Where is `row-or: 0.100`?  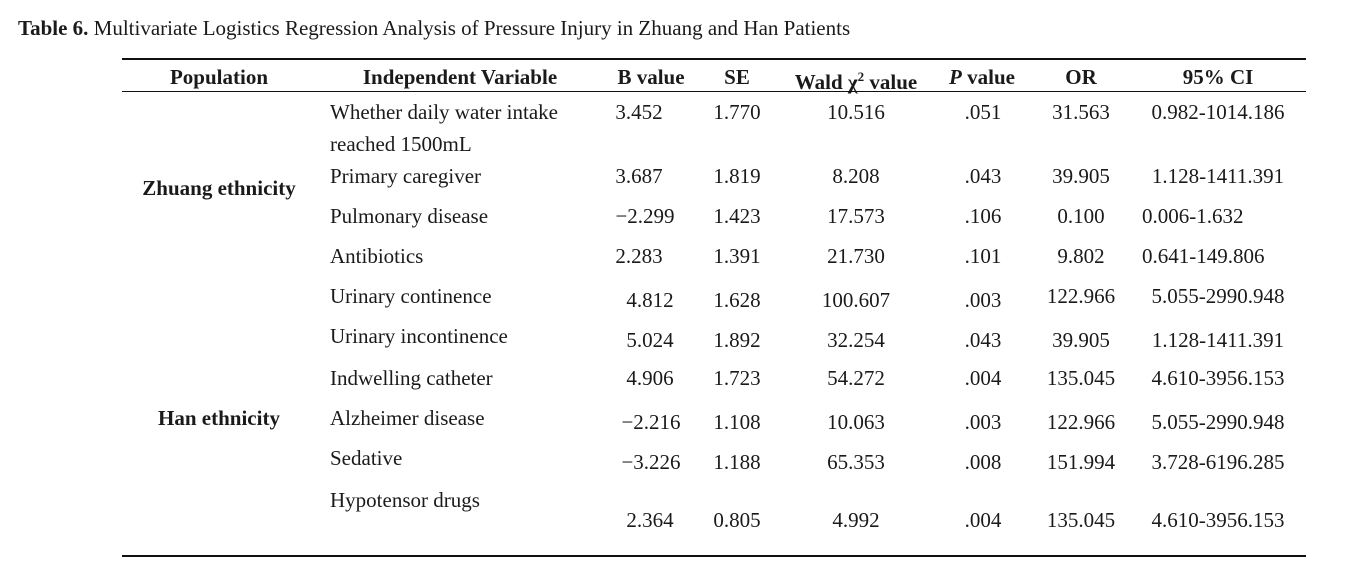
row-or: 0.100 is located at coordinates (1081, 216).